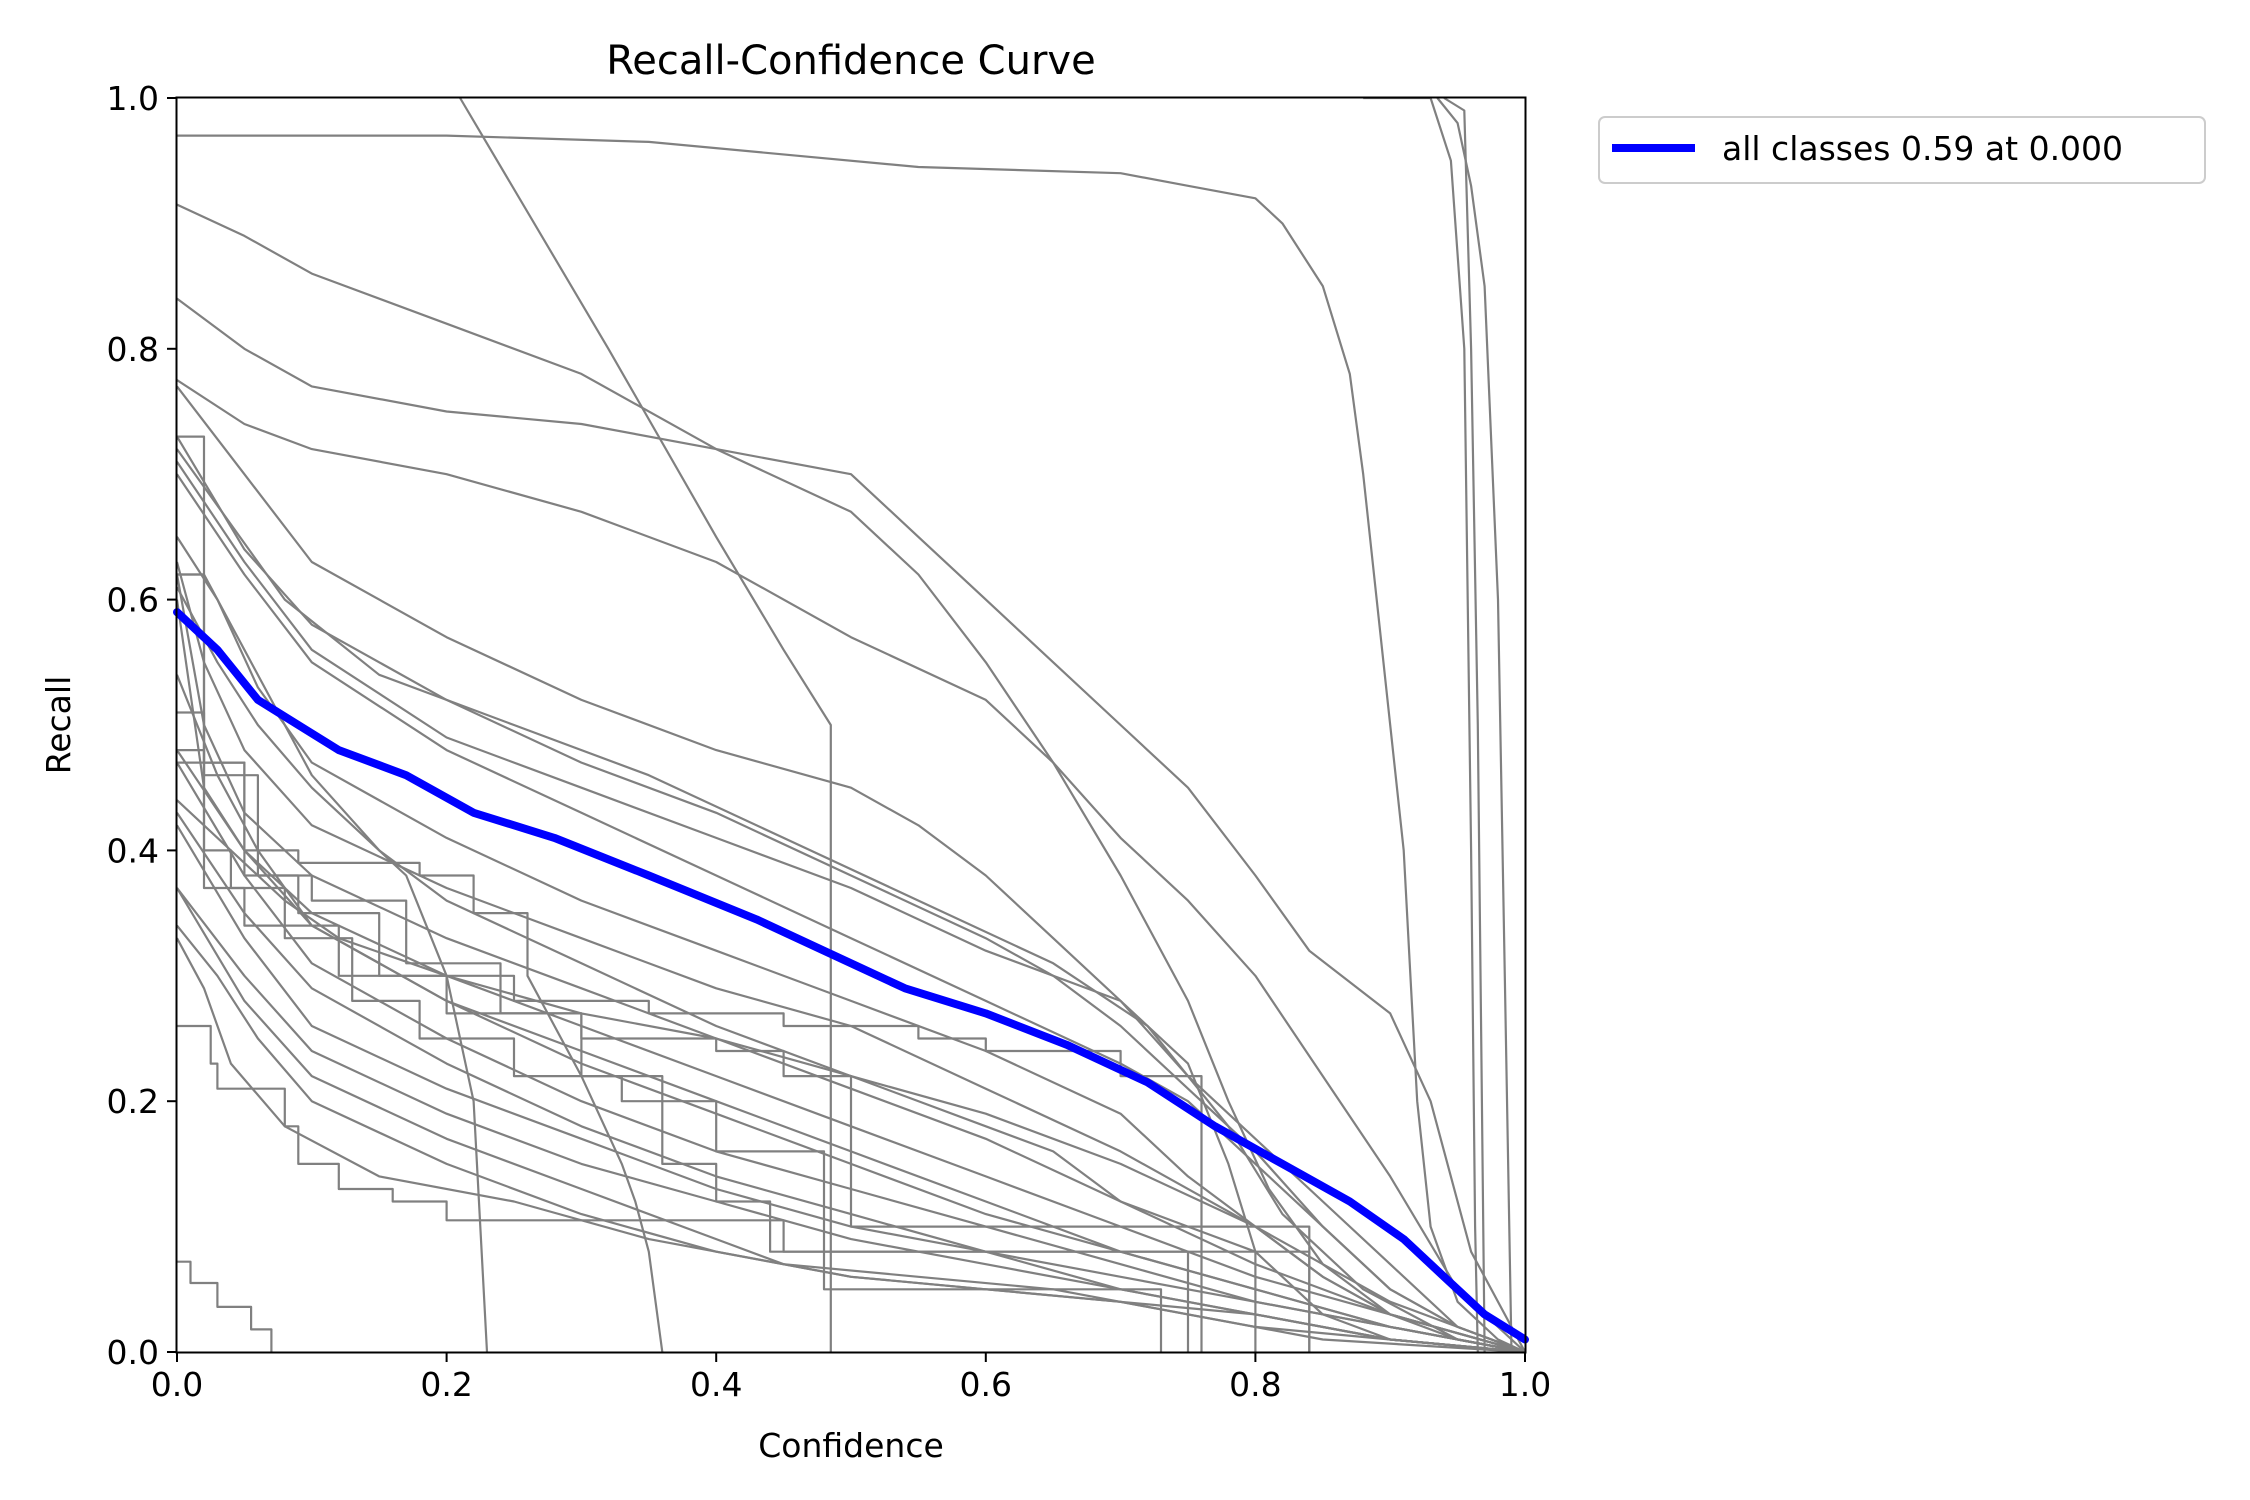 The height and width of the screenshot is (1500, 2250). What do you see at coordinates (1525, 1384) in the screenshot?
I see `x-tick-label: 1.0` at bounding box center [1525, 1384].